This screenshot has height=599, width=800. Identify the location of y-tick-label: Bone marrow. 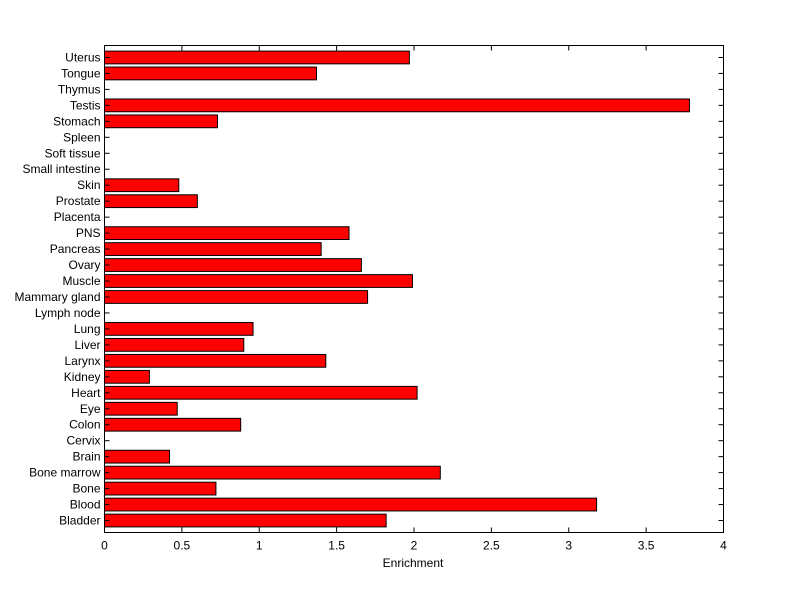
(65, 473).